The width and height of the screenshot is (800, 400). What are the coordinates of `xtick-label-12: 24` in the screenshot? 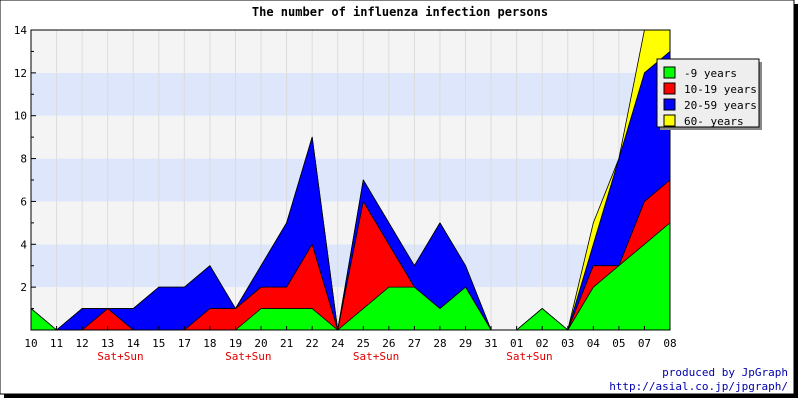 It's located at (338, 343).